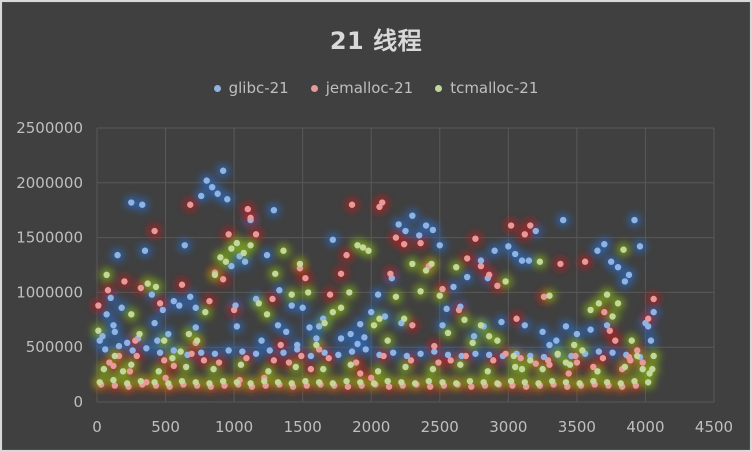 The height and width of the screenshot is (452, 752). Describe the element at coordinates (54, 347) in the screenshot. I see `y-tick-label: 500000` at that location.